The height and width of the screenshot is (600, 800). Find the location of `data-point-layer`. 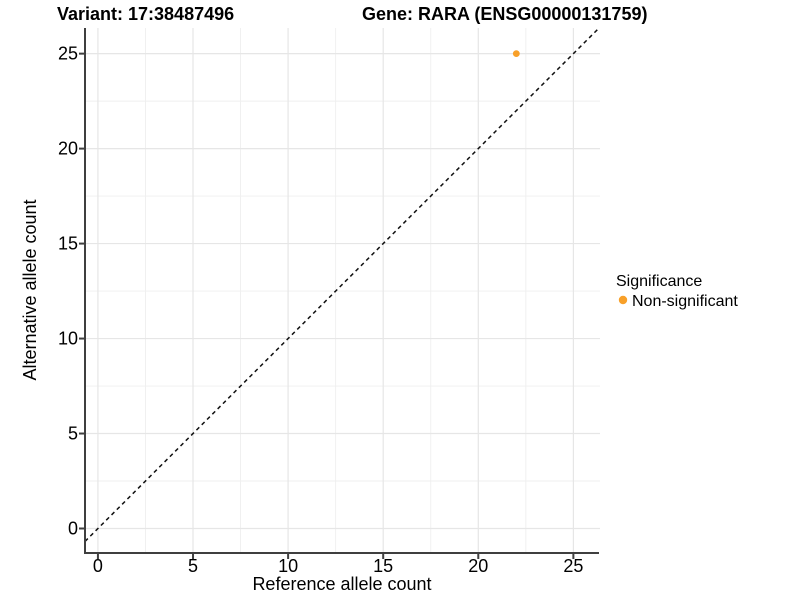

data-point-layer is located at coordinates (516, 54).